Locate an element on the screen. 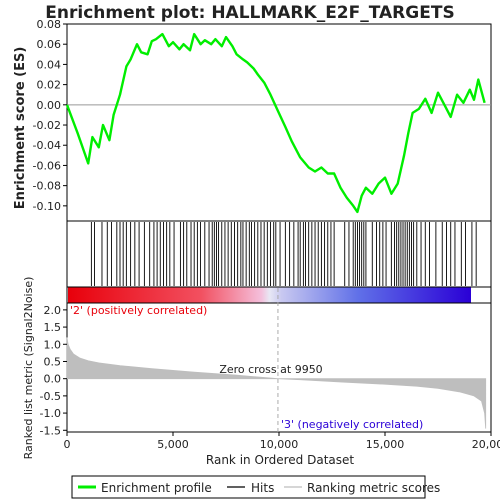 Image resolution: width=500 pixels, height=500 pixels. legend-metric-label: Ranking metric scores is located at coordinates (373, 488).